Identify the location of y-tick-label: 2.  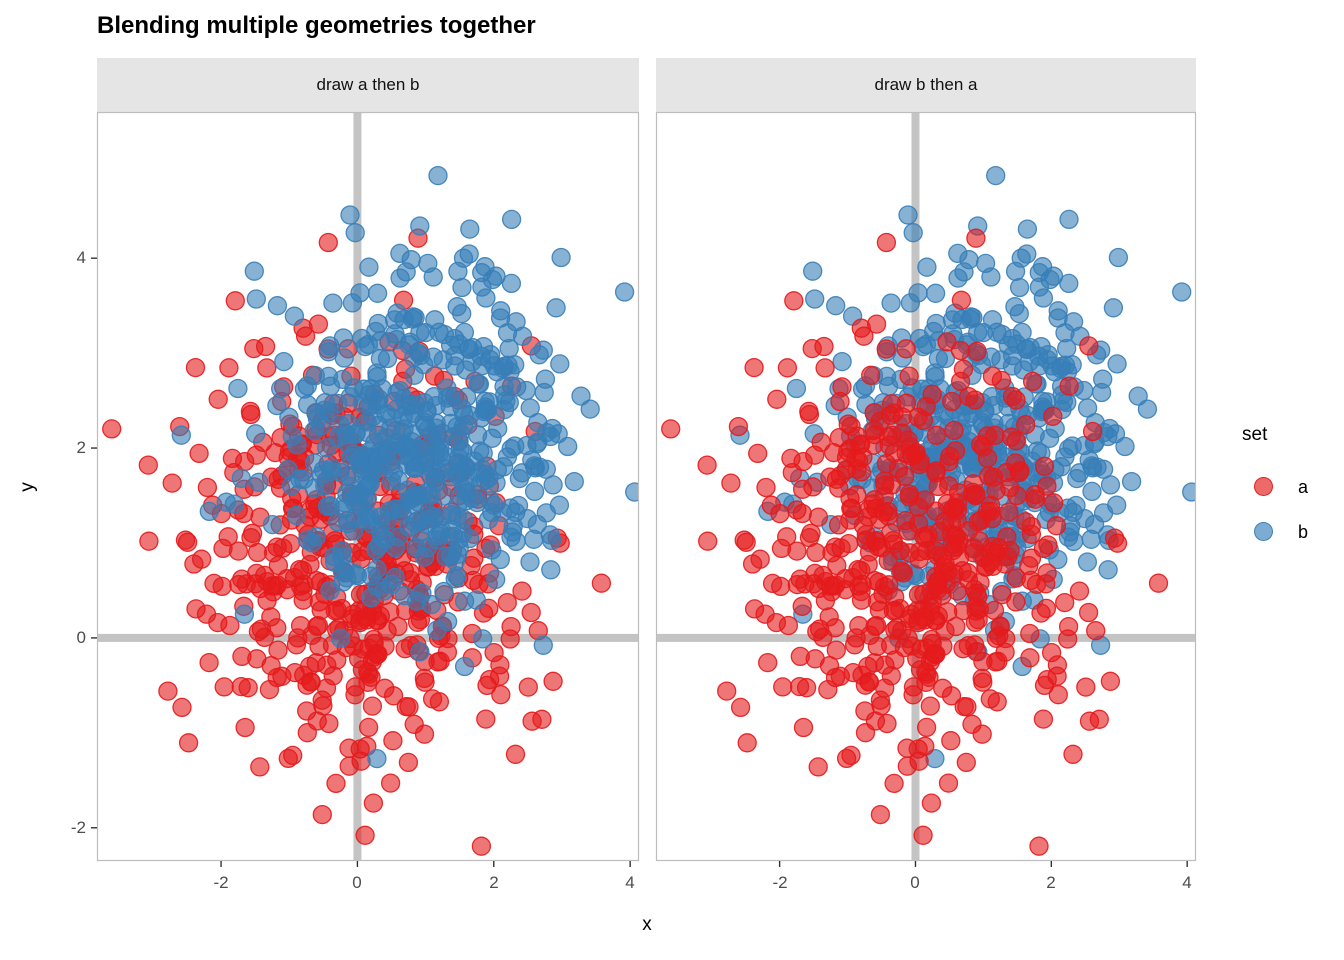
(81, 447).